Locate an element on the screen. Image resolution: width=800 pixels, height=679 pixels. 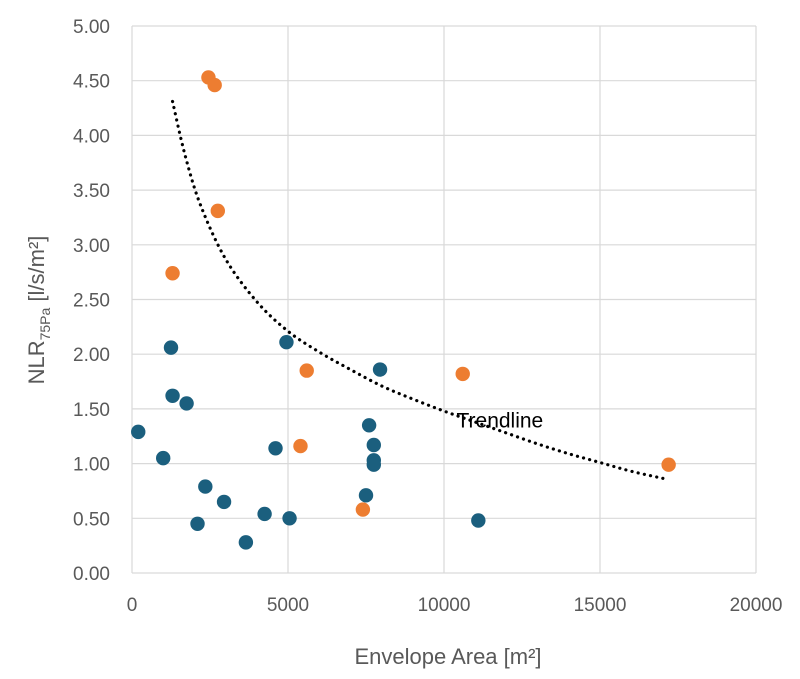
y-axis-title-base: NLR is located at coordinates (36, 362).